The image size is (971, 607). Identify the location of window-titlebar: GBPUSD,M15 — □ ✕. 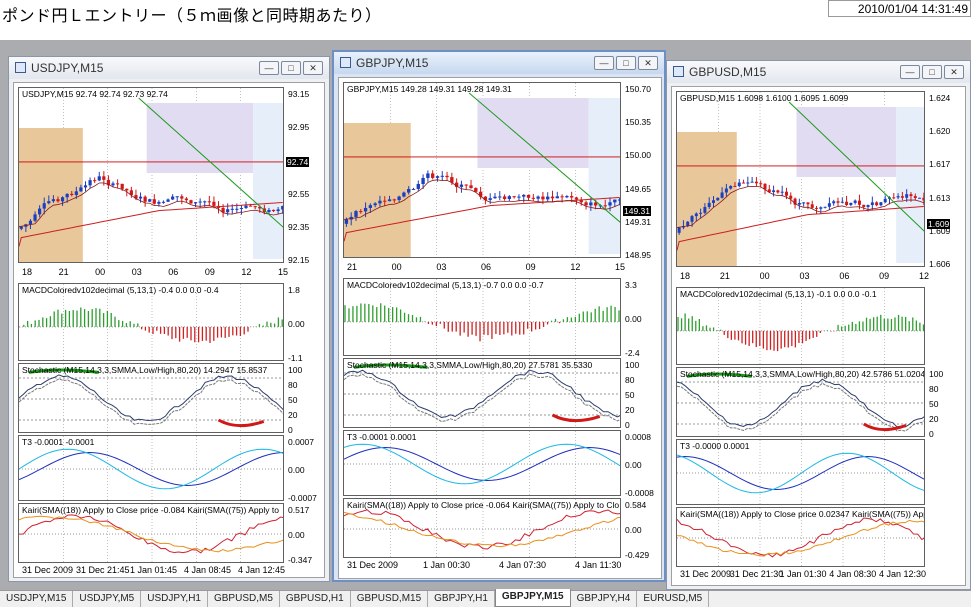
(818, 72).